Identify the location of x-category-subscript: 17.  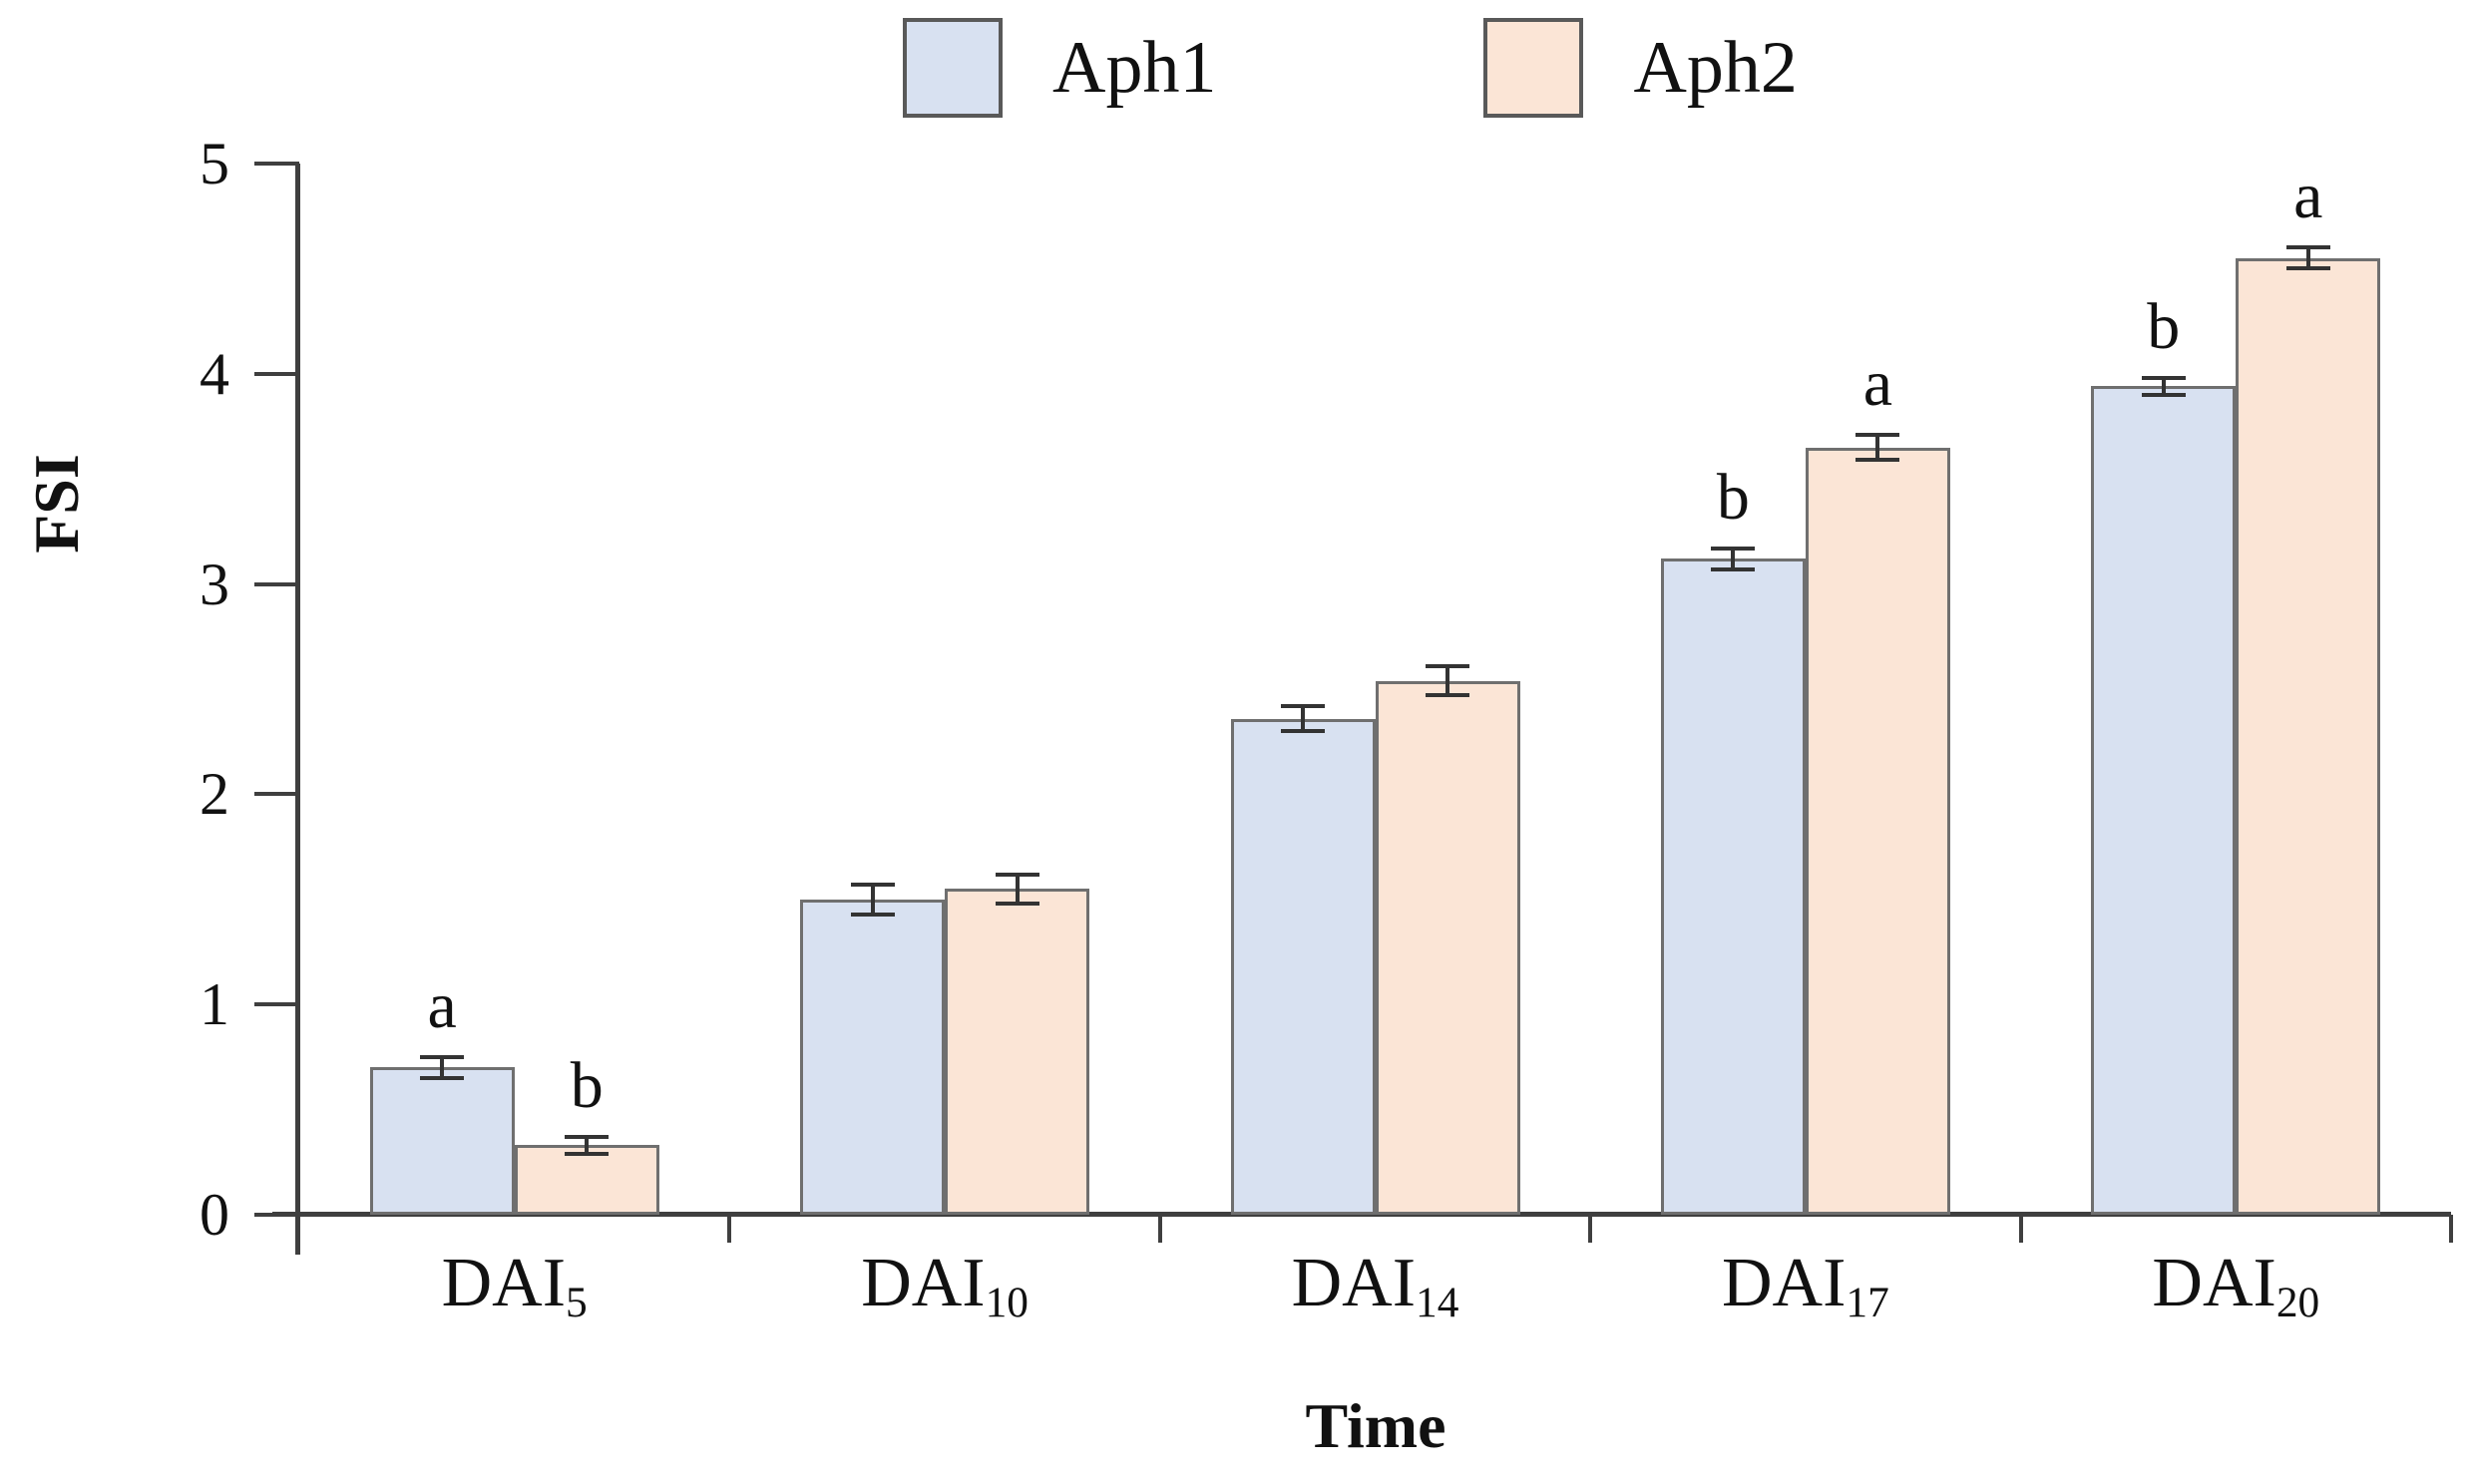
(1867, 1302).